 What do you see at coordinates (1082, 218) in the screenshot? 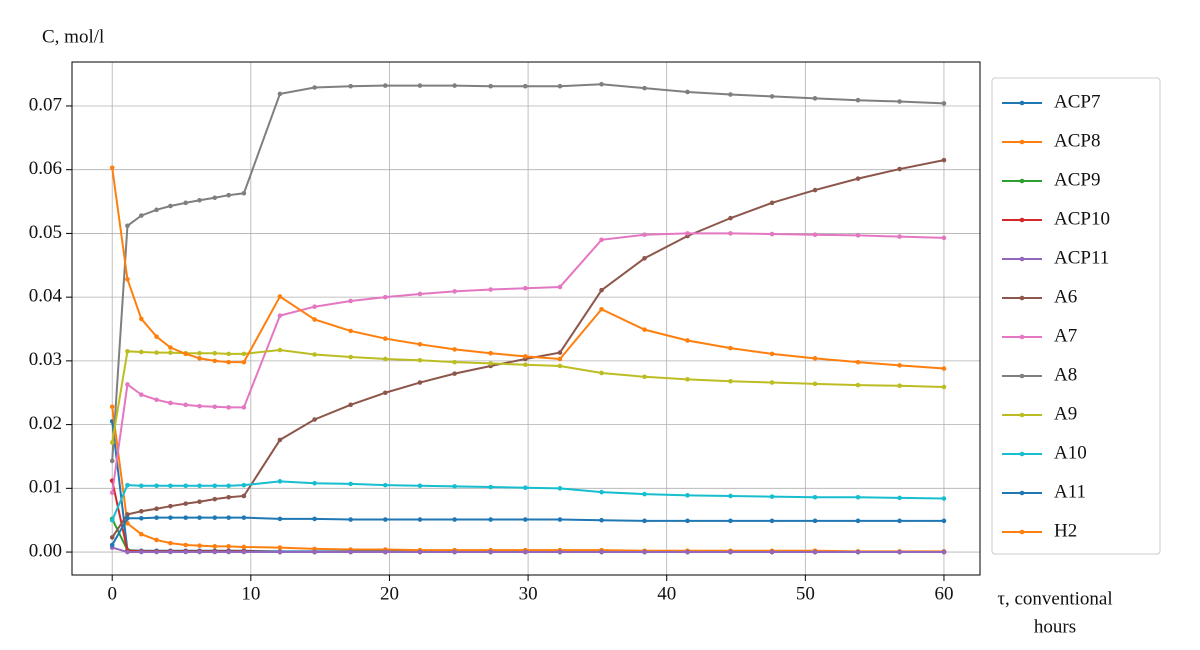
I see `legend-label: ACP10` at bounding box center [1082, 218].